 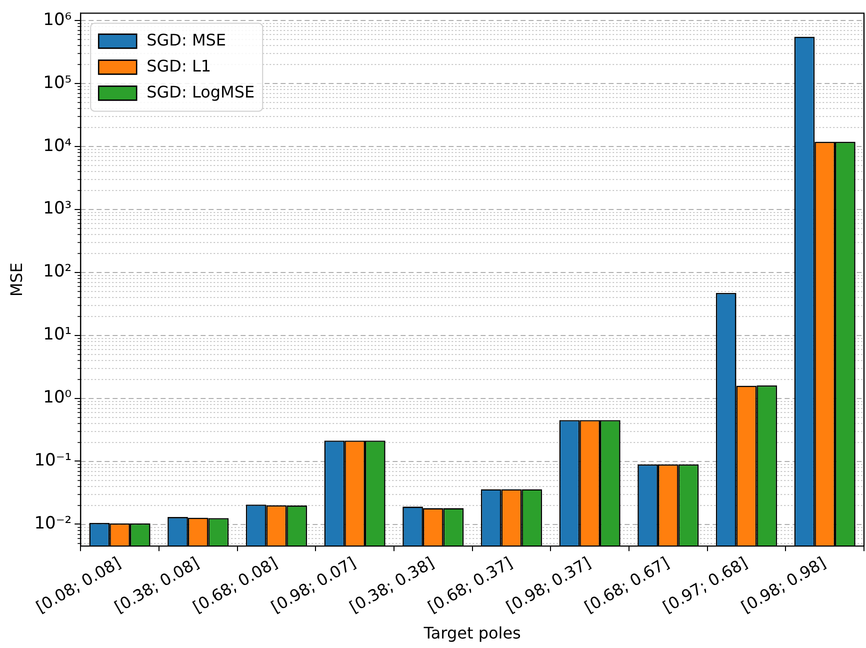 What do you see at coordinates (471, 633) in the screenshot?
I see `x-axis-title: Target poles` at bounding box center [471, 633].